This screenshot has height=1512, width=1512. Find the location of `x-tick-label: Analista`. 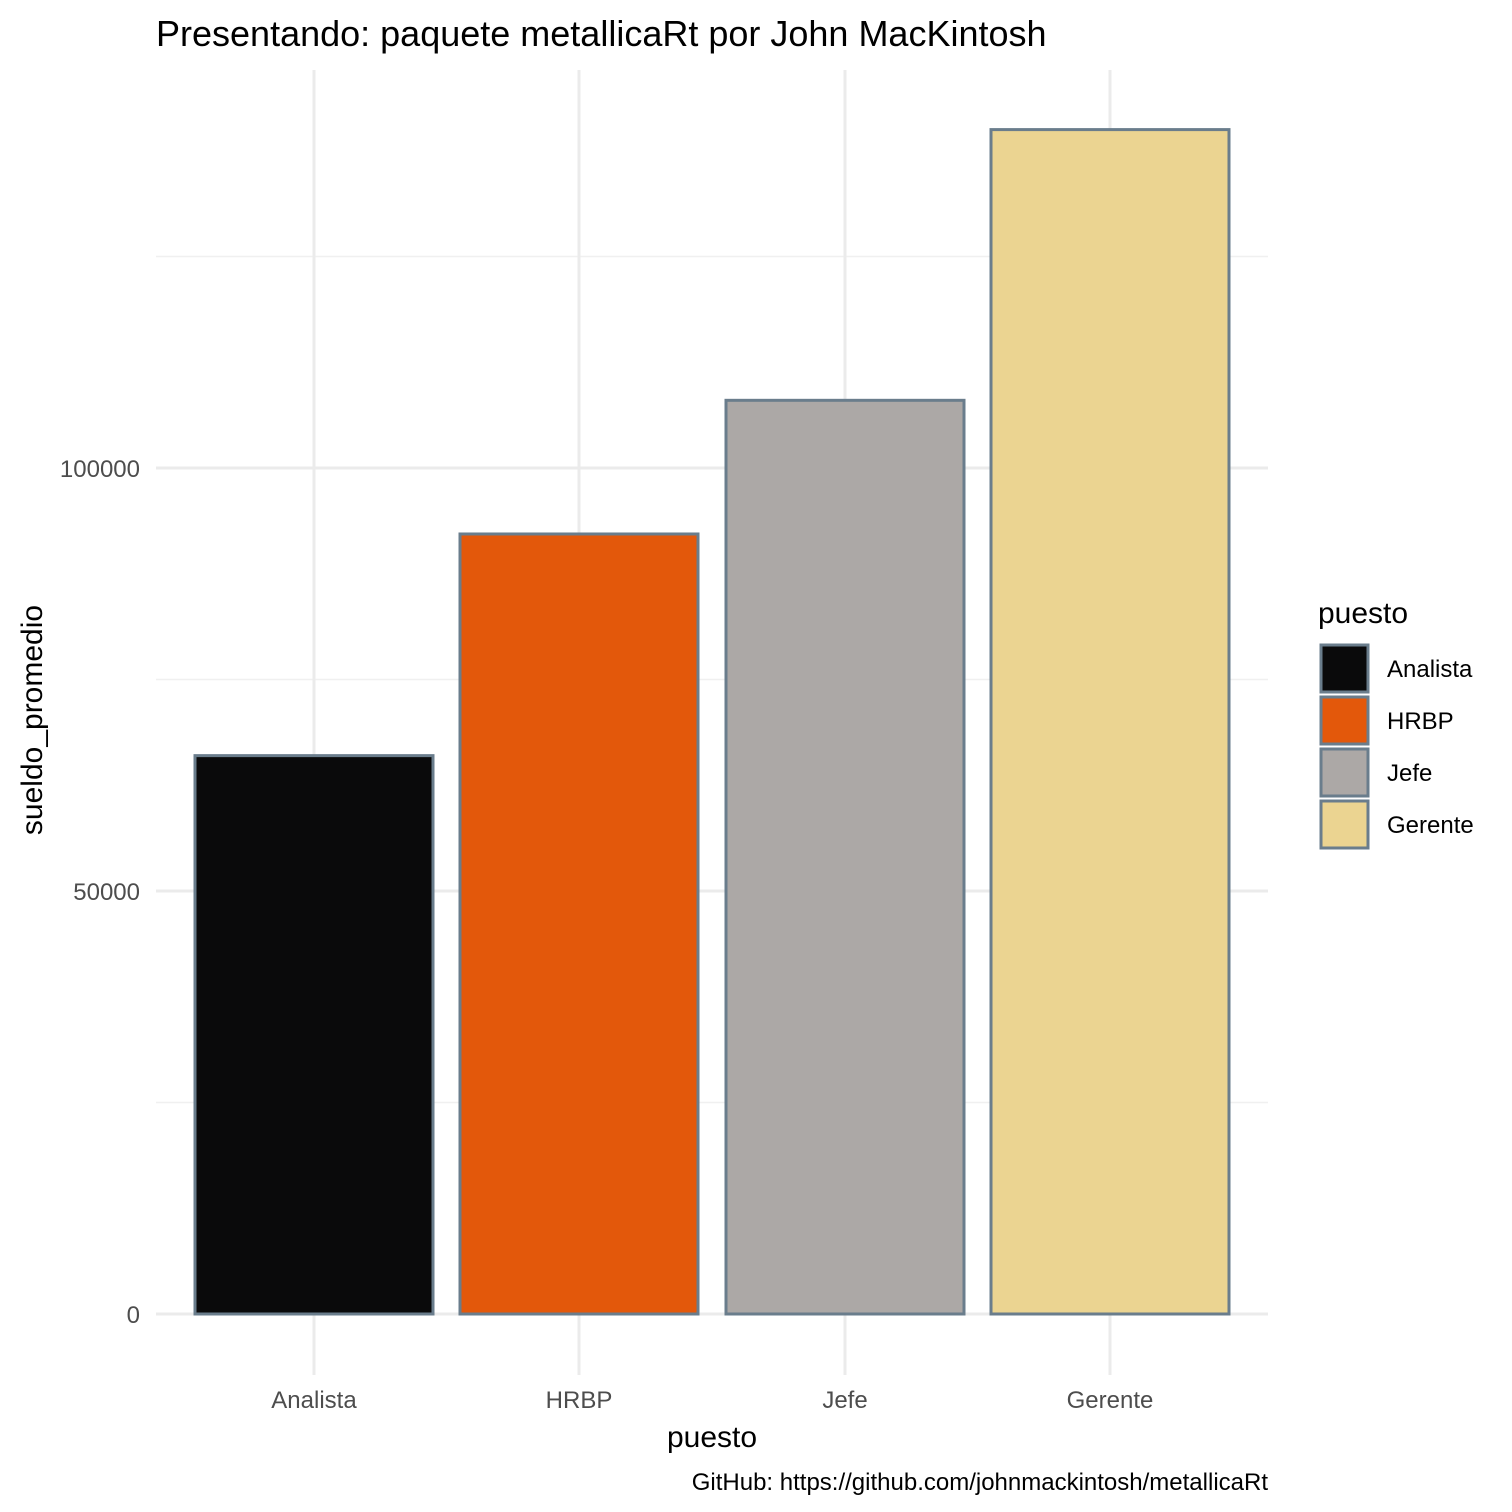

x-tick-label: Analista is located at coordinates (314, 1400).